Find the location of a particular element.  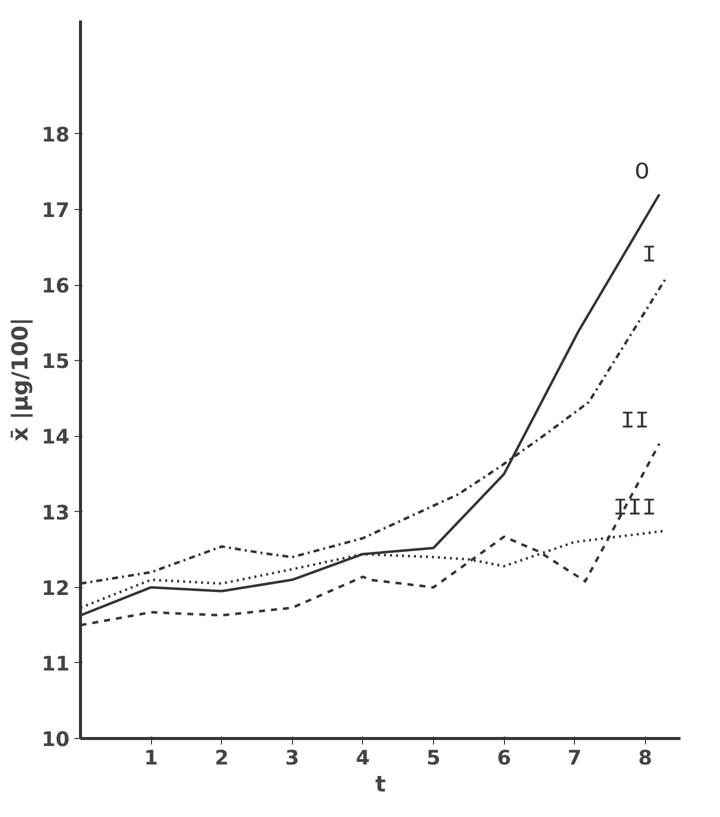

series-label: I is located at coordinates (649, 256).